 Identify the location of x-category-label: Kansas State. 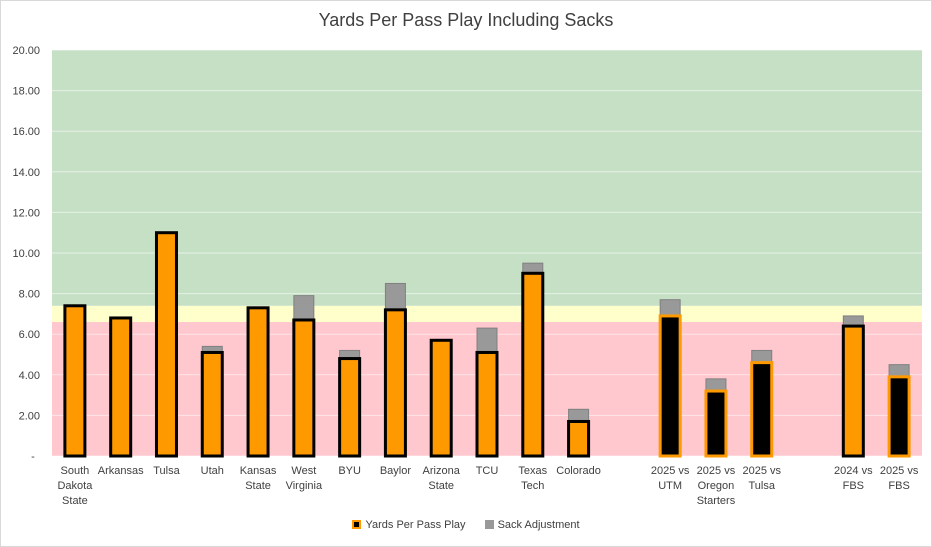
(258, 478).